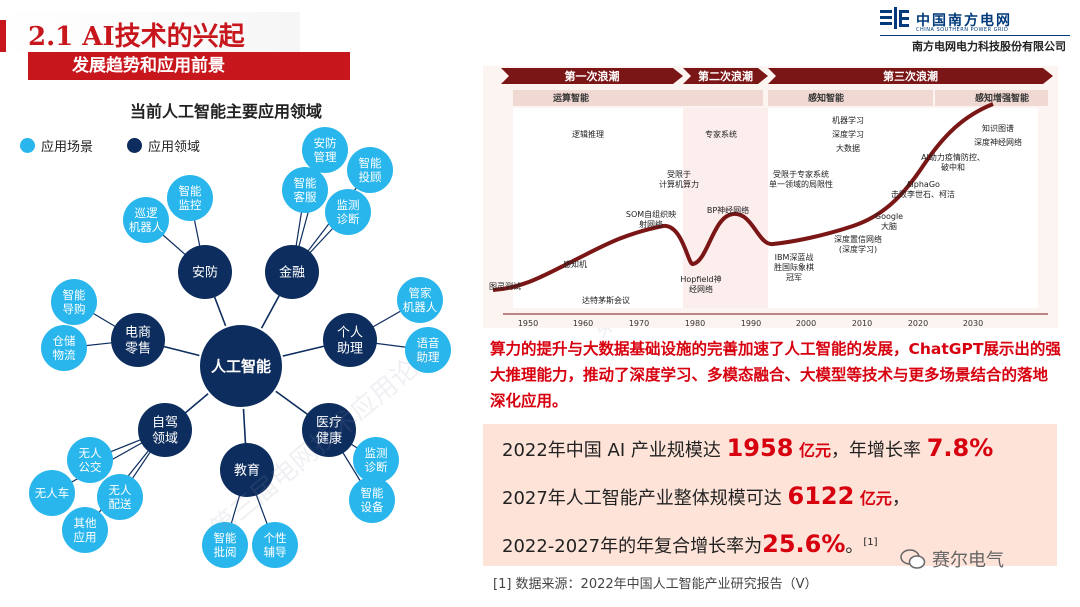 The height and width of the screenshot is (607, 1080). What do you see at coordinates (848, 120) in the screenshot?
I see `timeline-note: 机器学习` at bounding box center [848, 120].